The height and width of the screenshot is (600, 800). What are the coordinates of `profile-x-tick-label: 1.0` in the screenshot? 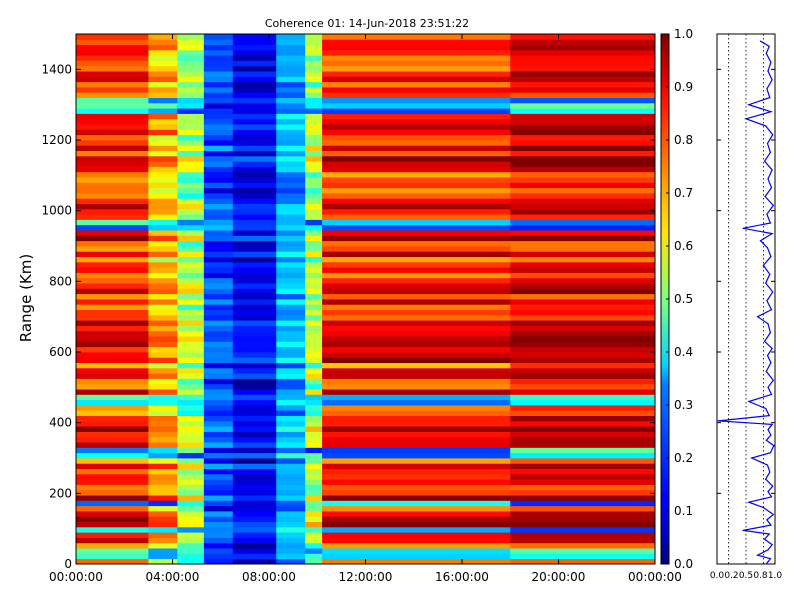 It's located at (775, 576).